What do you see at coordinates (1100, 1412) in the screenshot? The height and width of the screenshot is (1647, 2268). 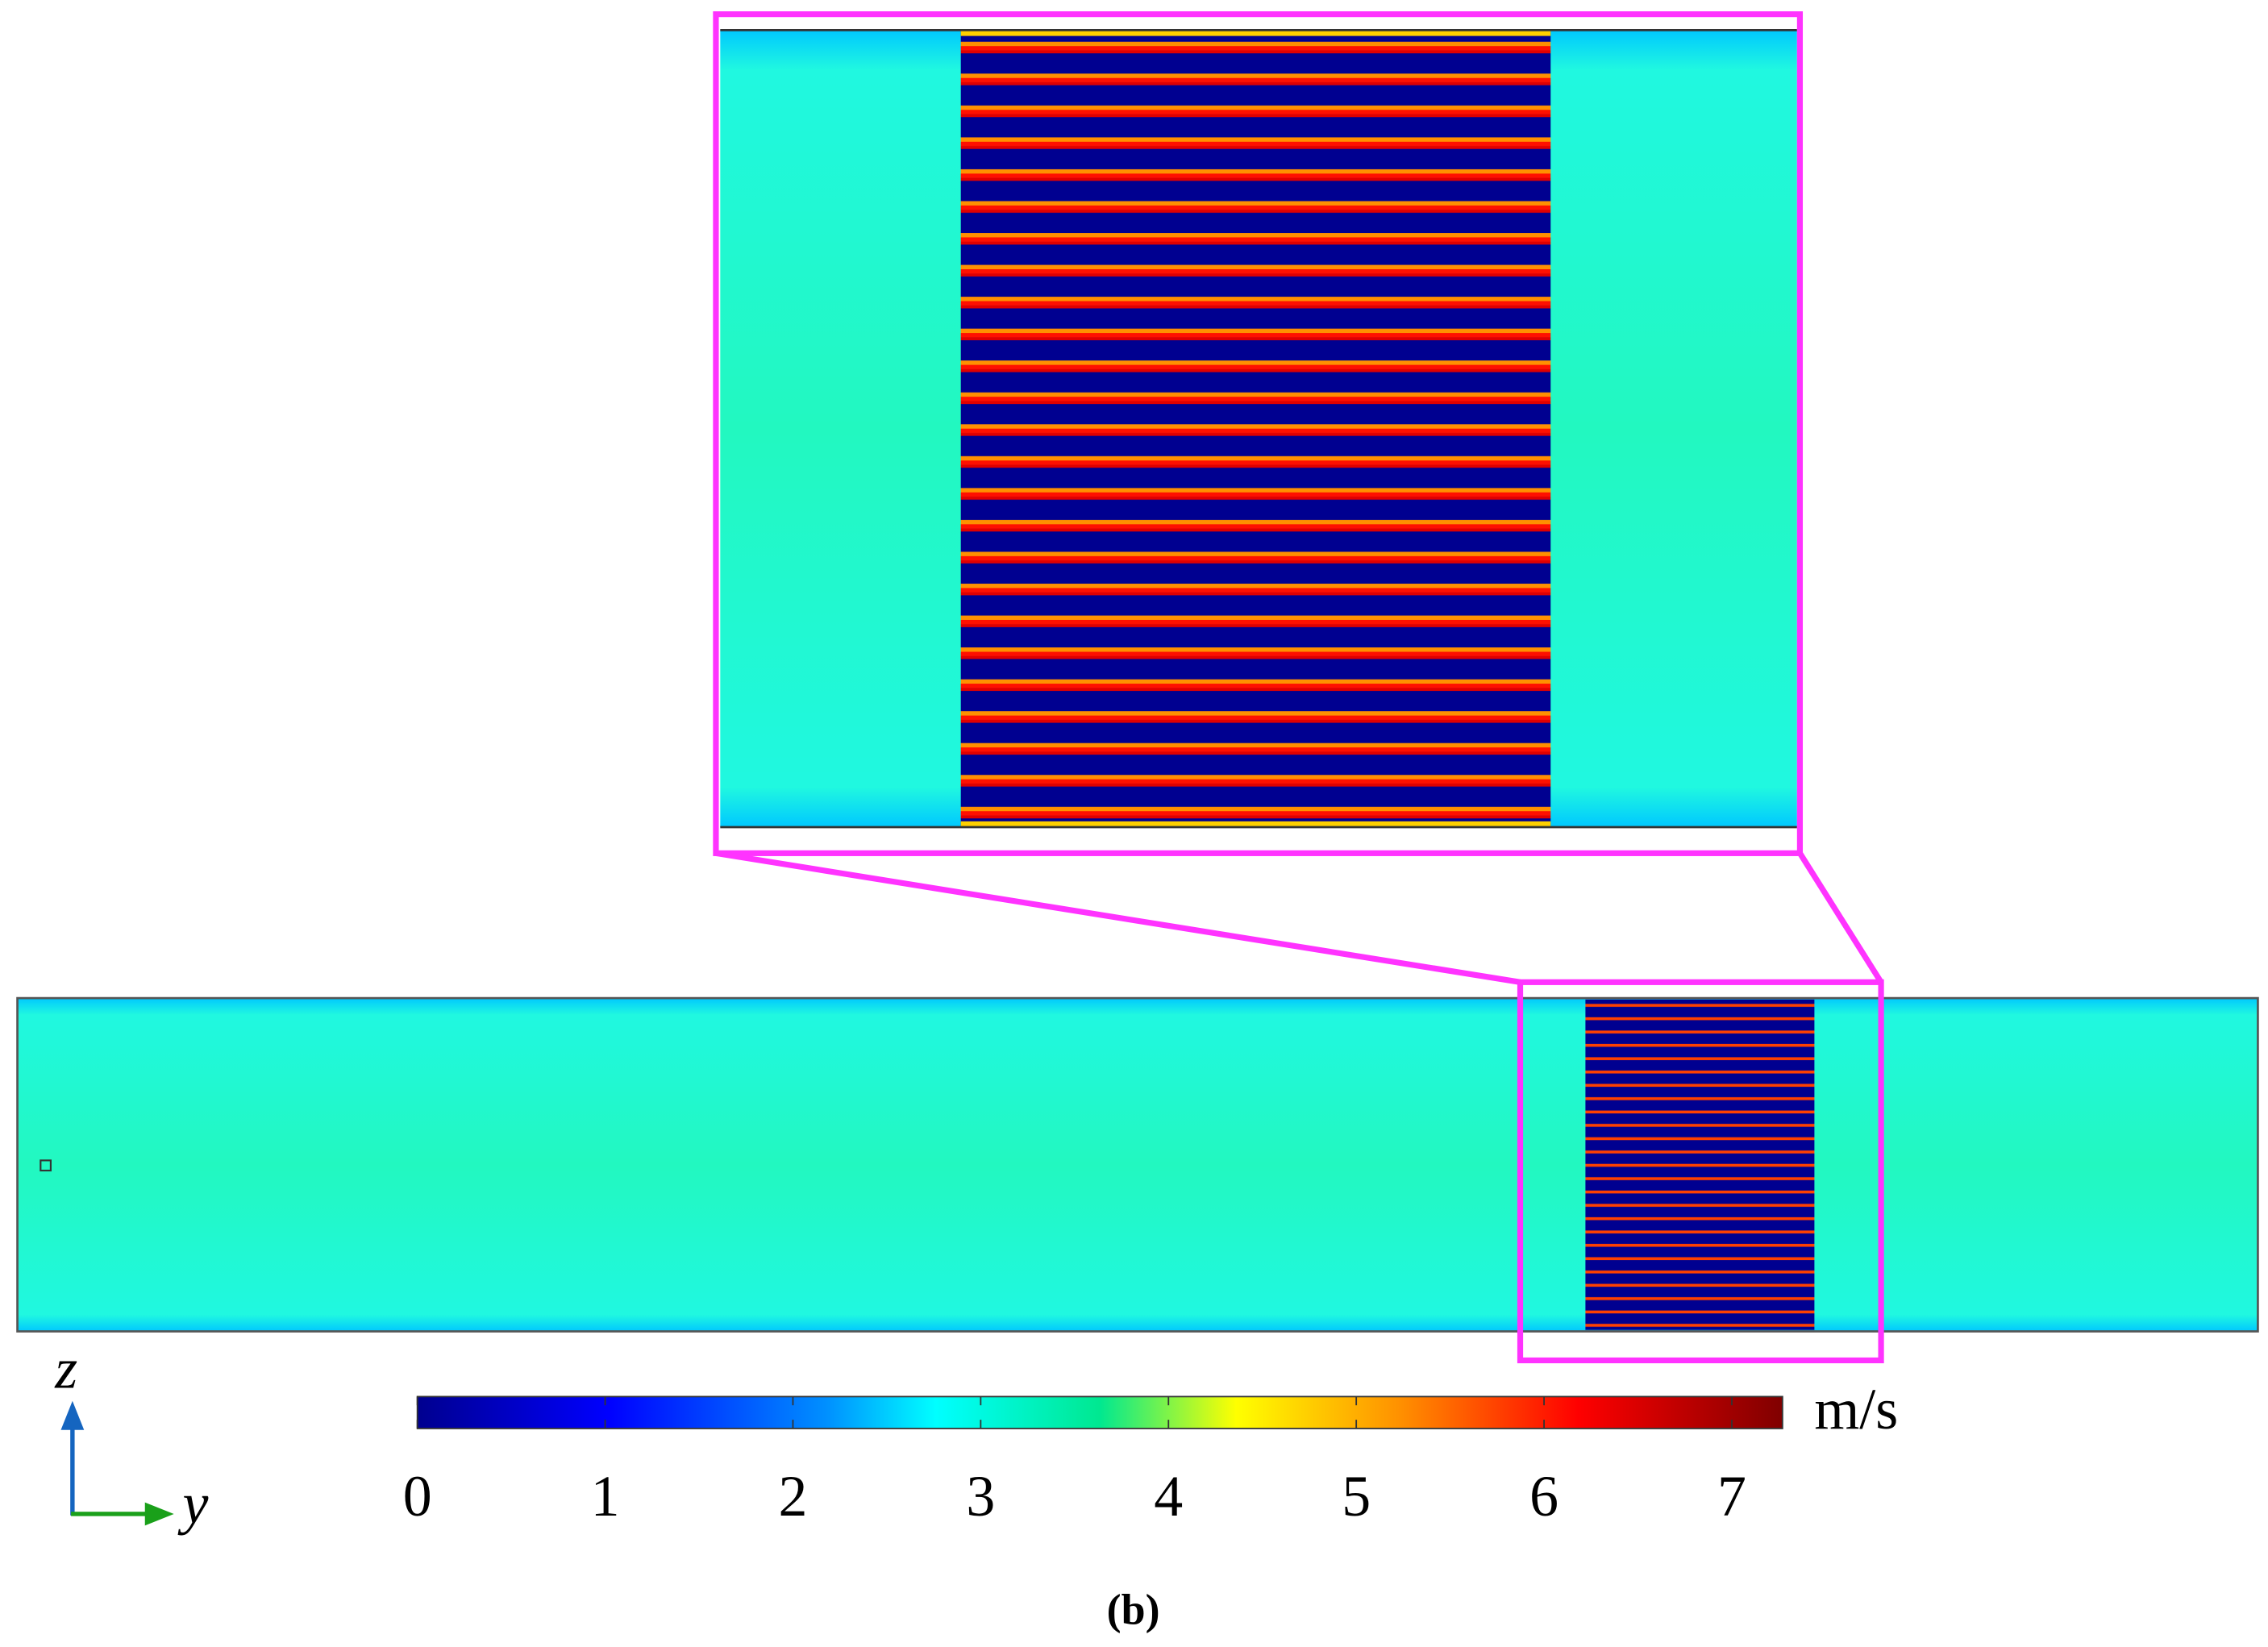 I see `colorbar` at bounding box center [1100, 1412].